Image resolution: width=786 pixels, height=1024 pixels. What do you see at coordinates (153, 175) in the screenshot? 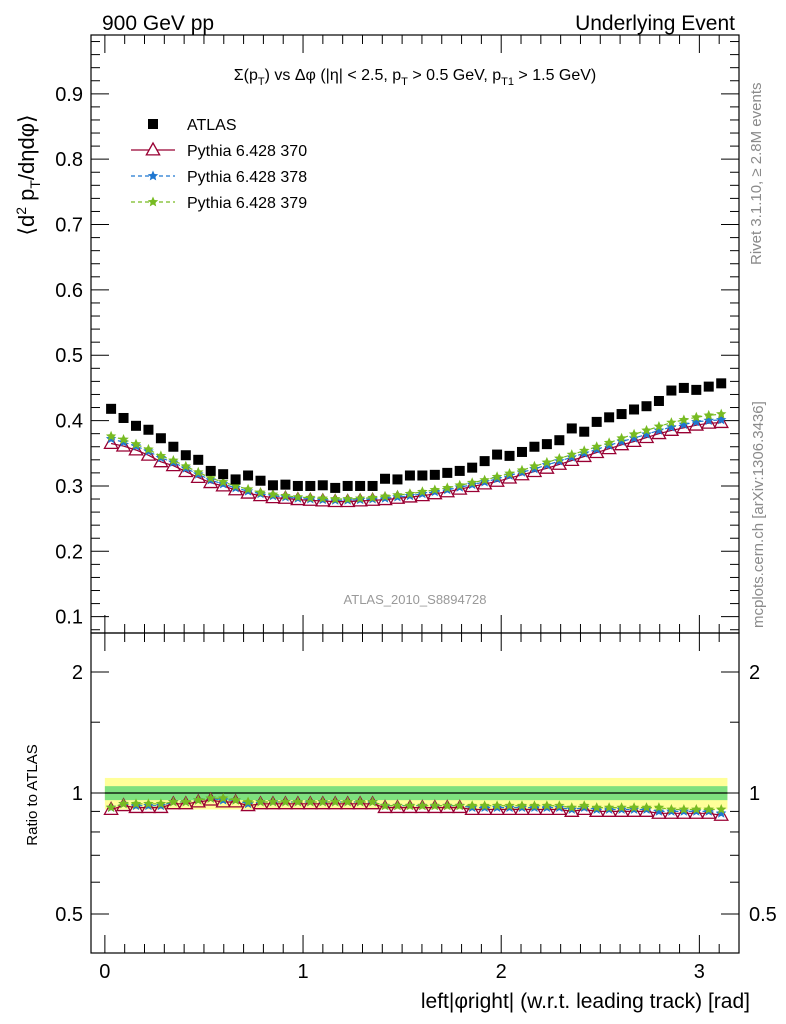
I see `legend-marker-star` at bounding box center [153, 175].